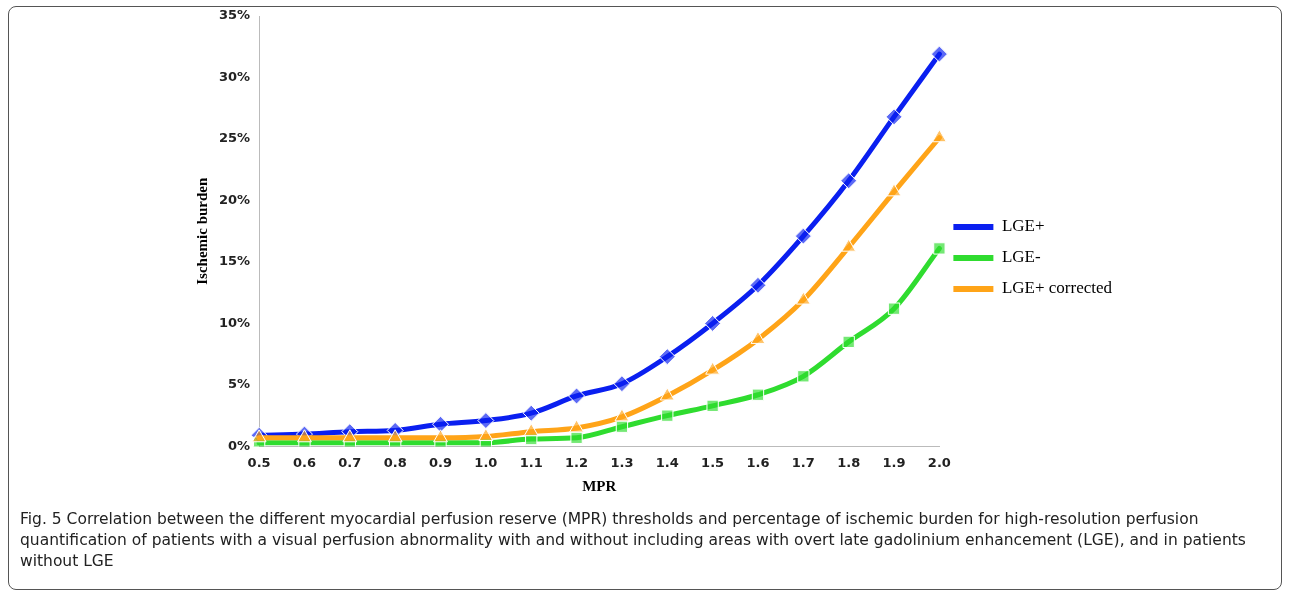 This screenshot has height=599, width=1292. Describe the element at coordinates (234, 15) in the screenshot. I see `y-tick-label: 35%` at that location.